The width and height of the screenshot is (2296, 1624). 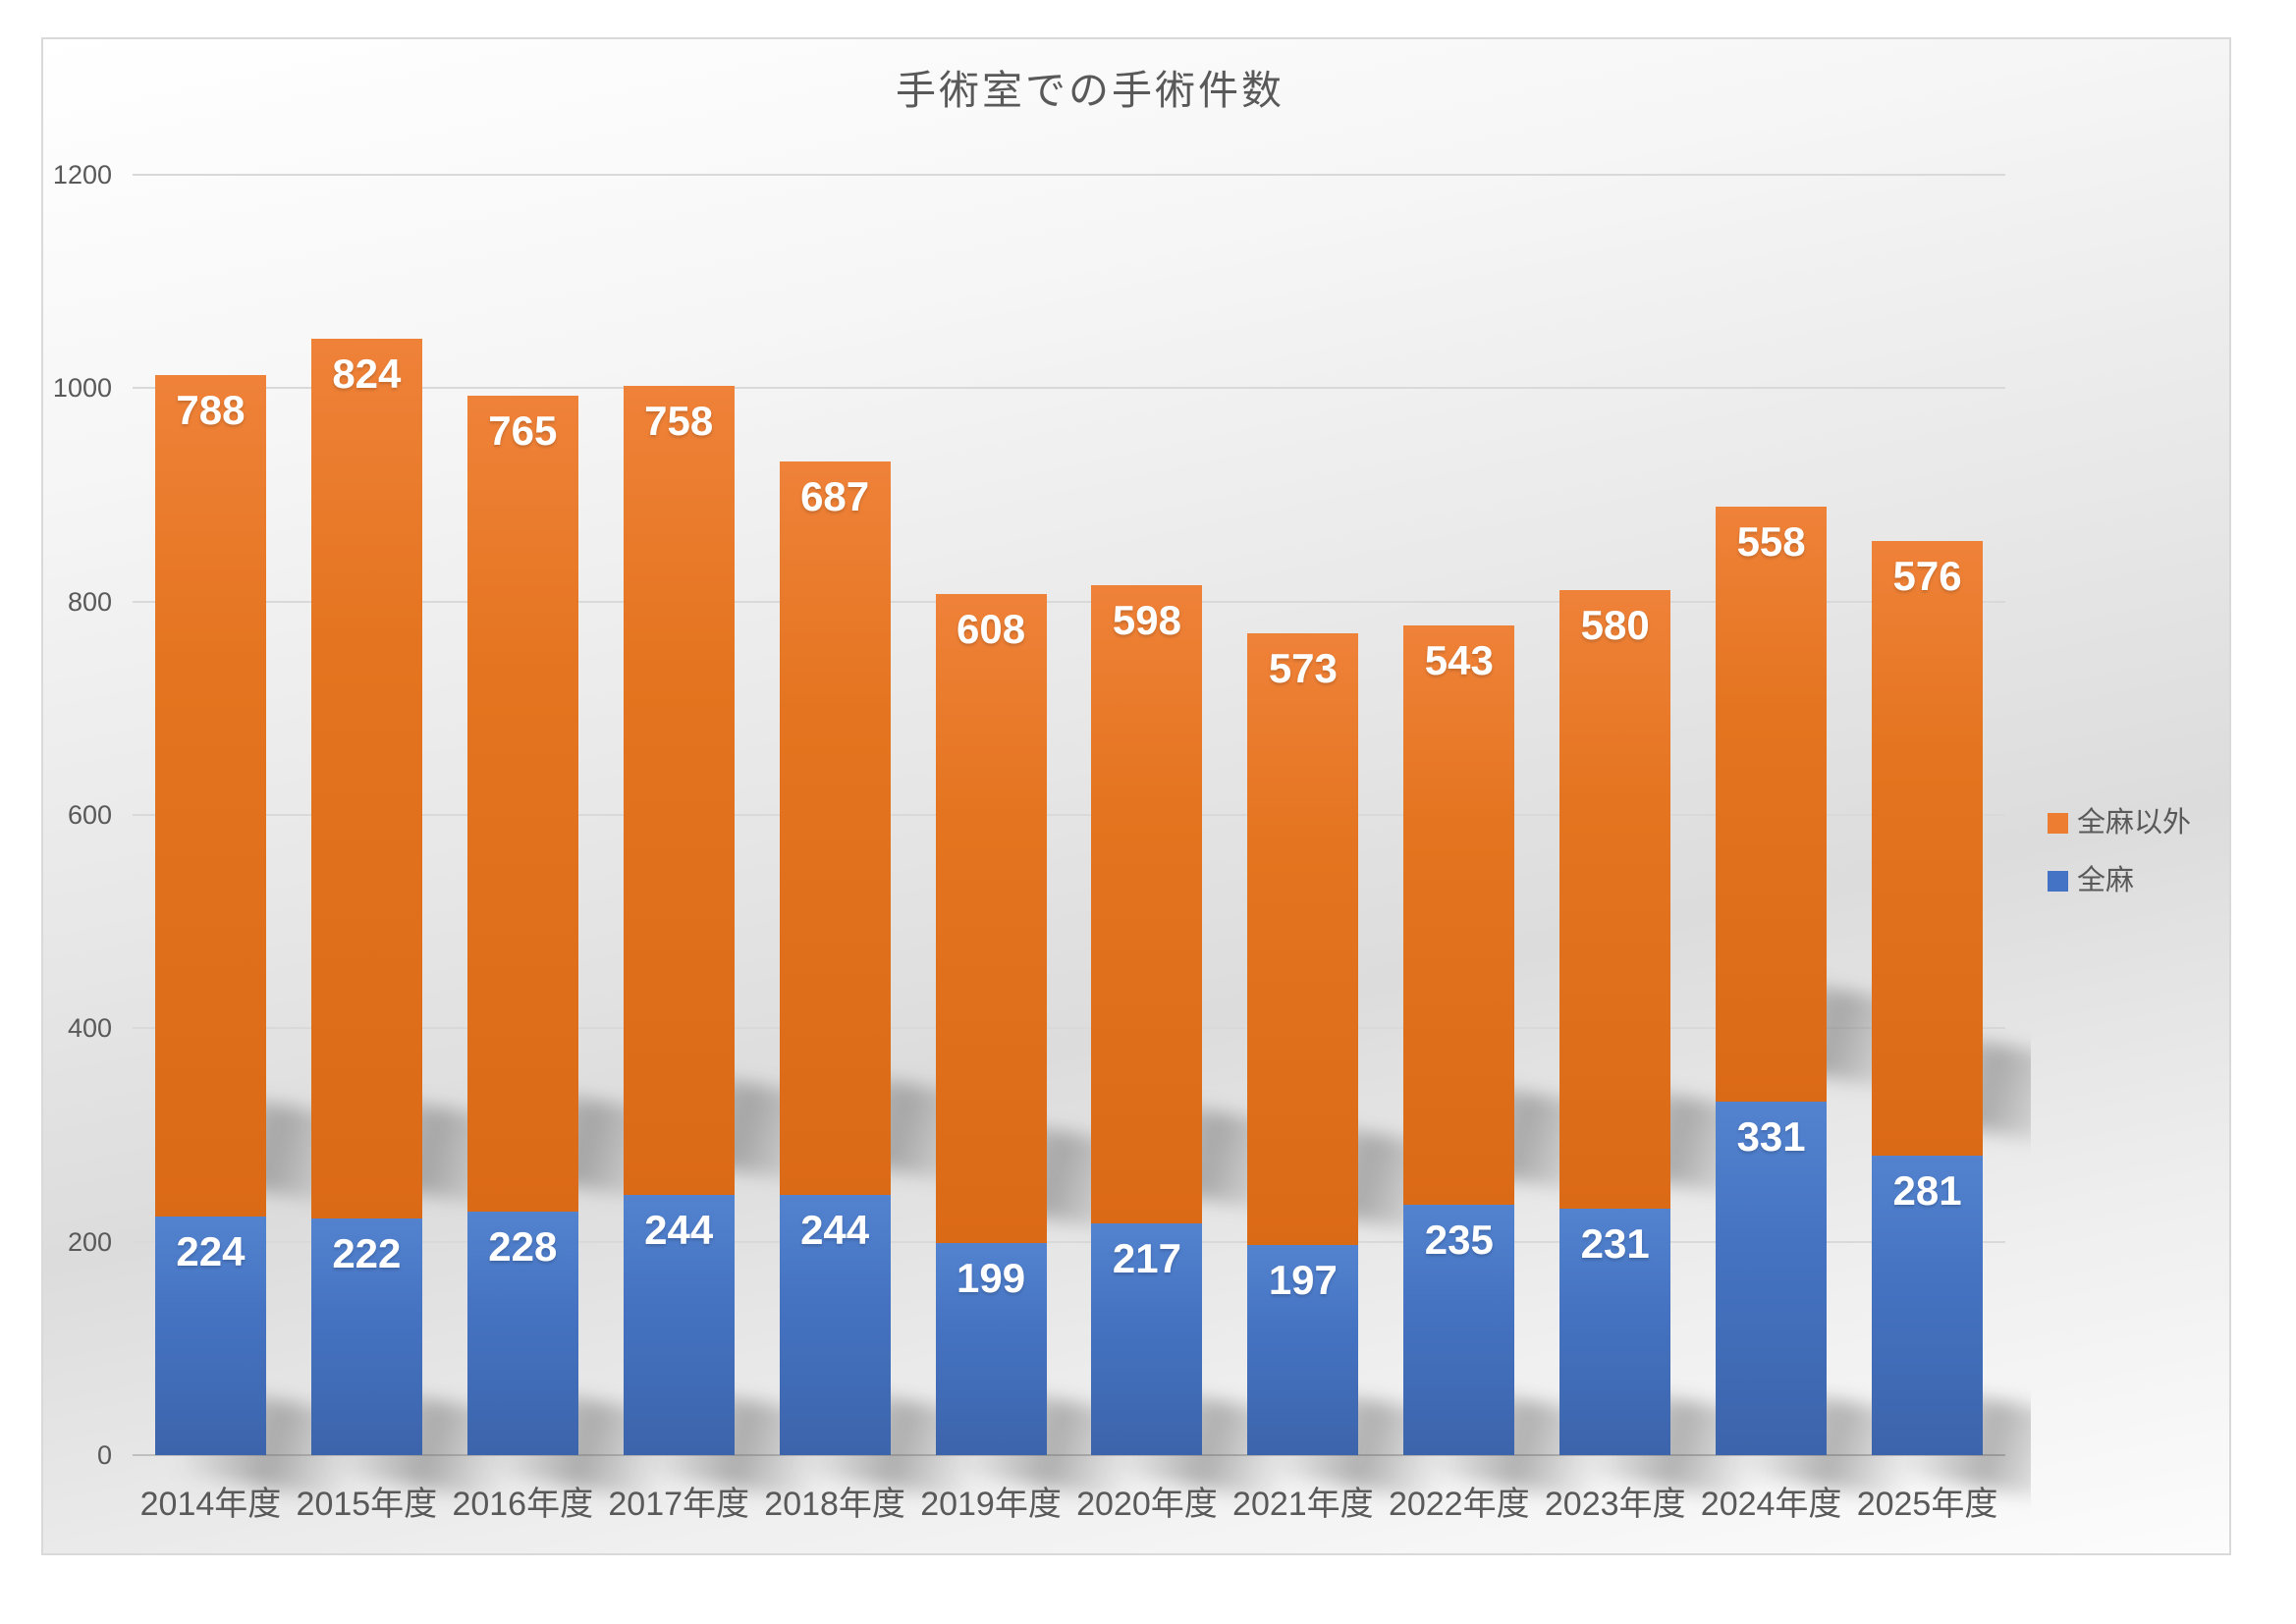 What do you see at coordinates (1459, 1329) in the screenshot?
I see `segment-general-2022年度: 235` at bounding box center [1459, 1329].